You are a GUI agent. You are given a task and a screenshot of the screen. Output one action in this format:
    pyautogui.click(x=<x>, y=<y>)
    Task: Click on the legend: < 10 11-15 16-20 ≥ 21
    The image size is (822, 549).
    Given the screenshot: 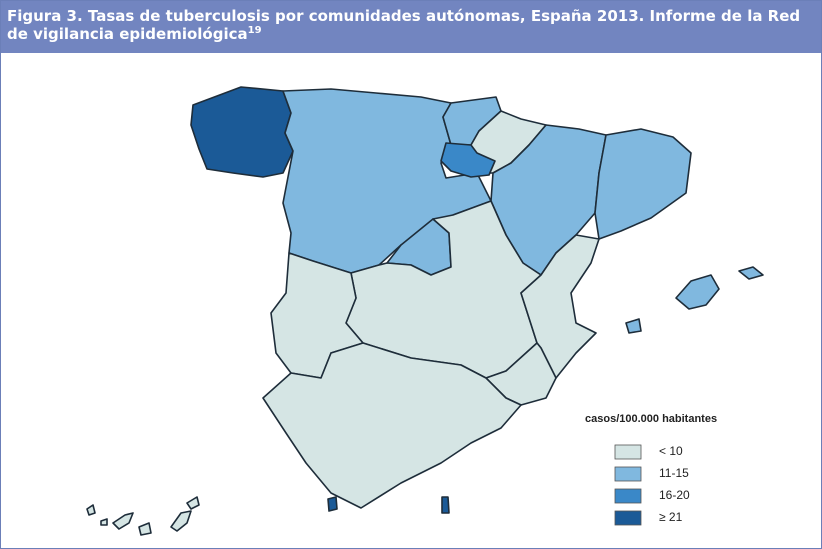 What is the action you would take?
    pyautogui.click(x=652, y=485)
    